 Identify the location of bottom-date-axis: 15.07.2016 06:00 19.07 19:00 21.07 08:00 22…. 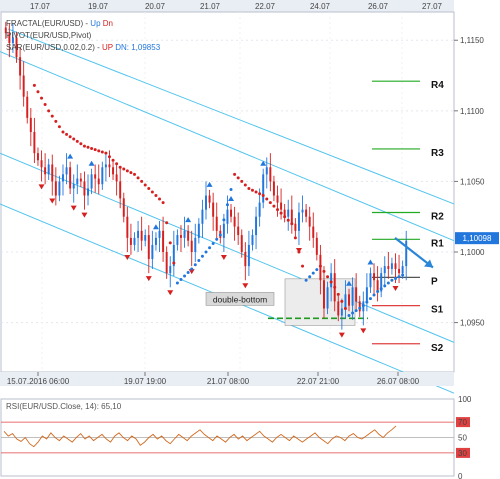
(213, 379).